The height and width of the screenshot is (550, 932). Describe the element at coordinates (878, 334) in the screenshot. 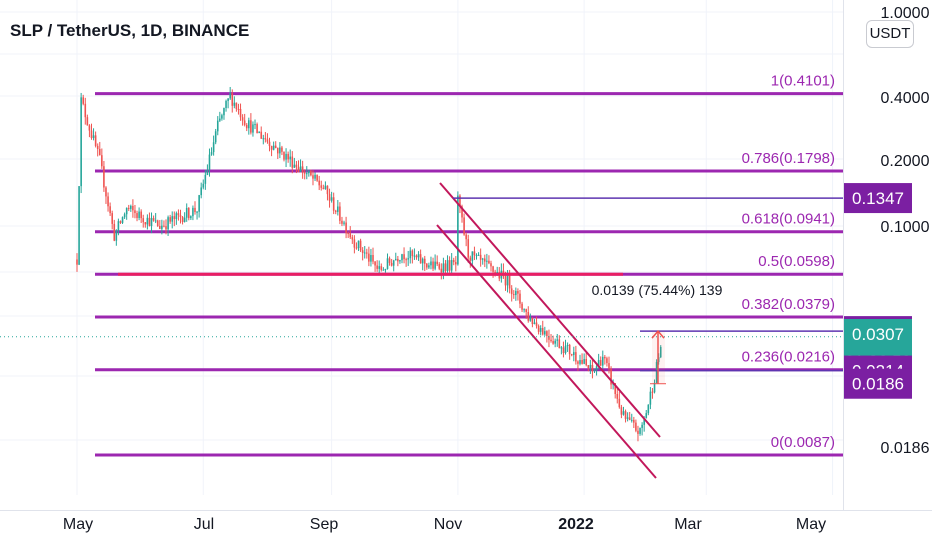

I see `price-label-value: 0.0307` at that location.